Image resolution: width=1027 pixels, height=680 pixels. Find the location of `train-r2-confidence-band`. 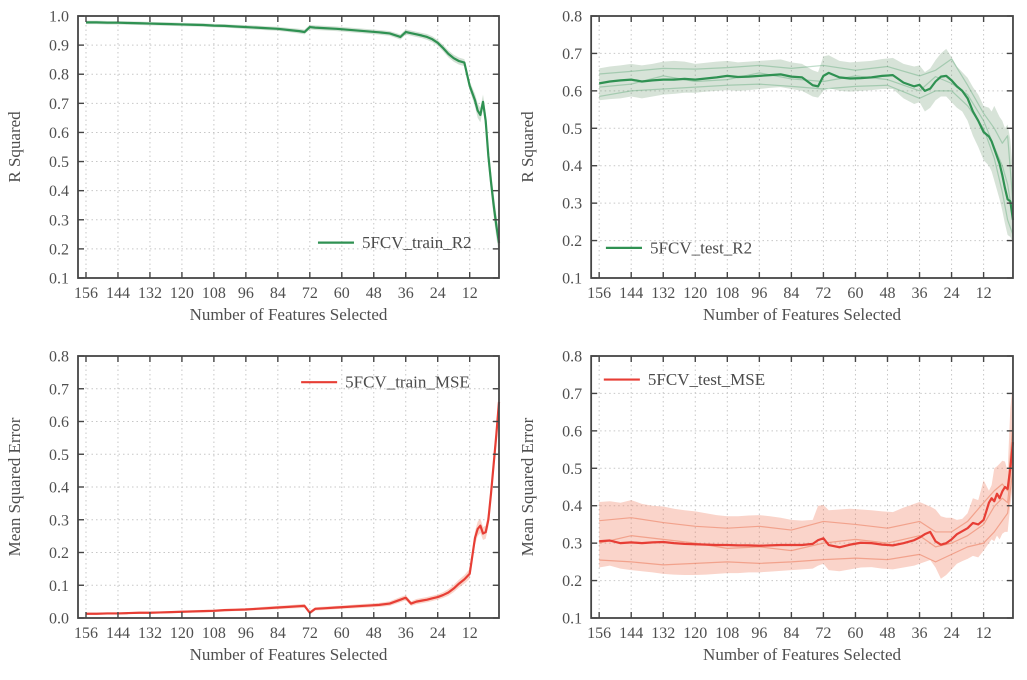

train-r2-confidence-band is located at coordinates (292, 137).